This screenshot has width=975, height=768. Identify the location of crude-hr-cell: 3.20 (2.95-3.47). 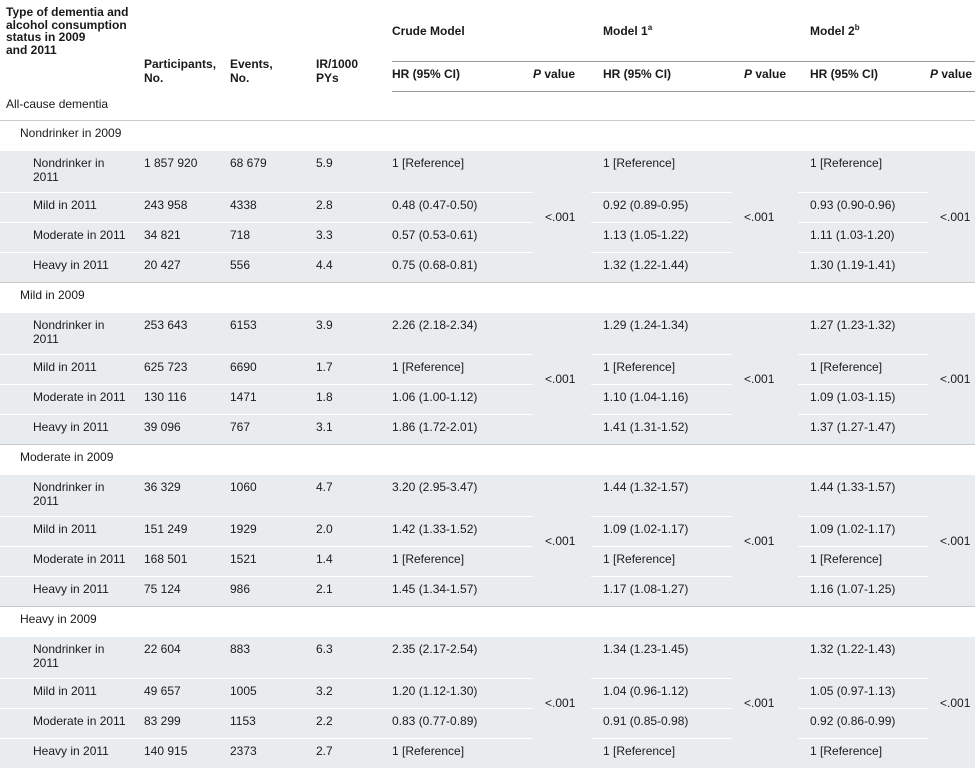
(462, 496).